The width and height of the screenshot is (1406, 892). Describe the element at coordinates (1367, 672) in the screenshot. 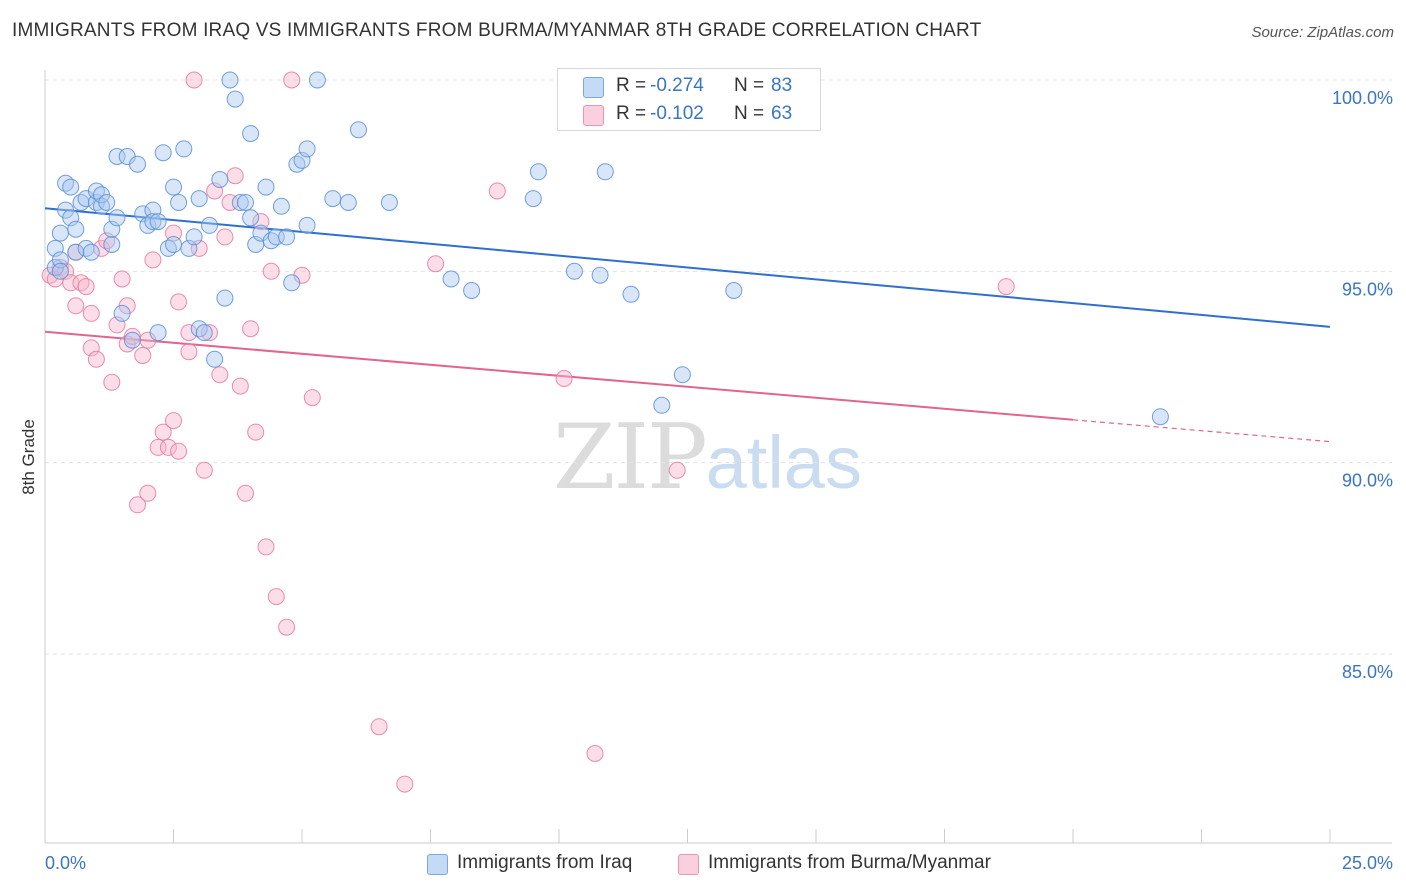

I see `y-tick-label: 85.0%` at that location.